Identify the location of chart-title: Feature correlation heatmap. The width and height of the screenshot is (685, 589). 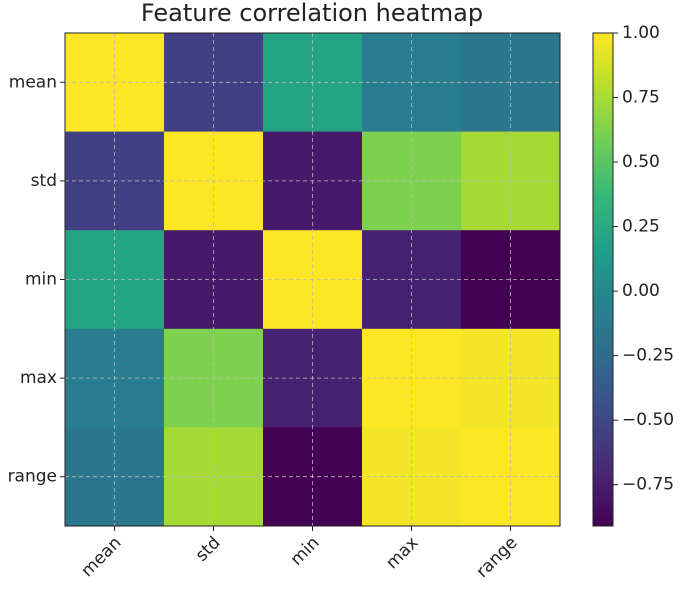
(312, 13).